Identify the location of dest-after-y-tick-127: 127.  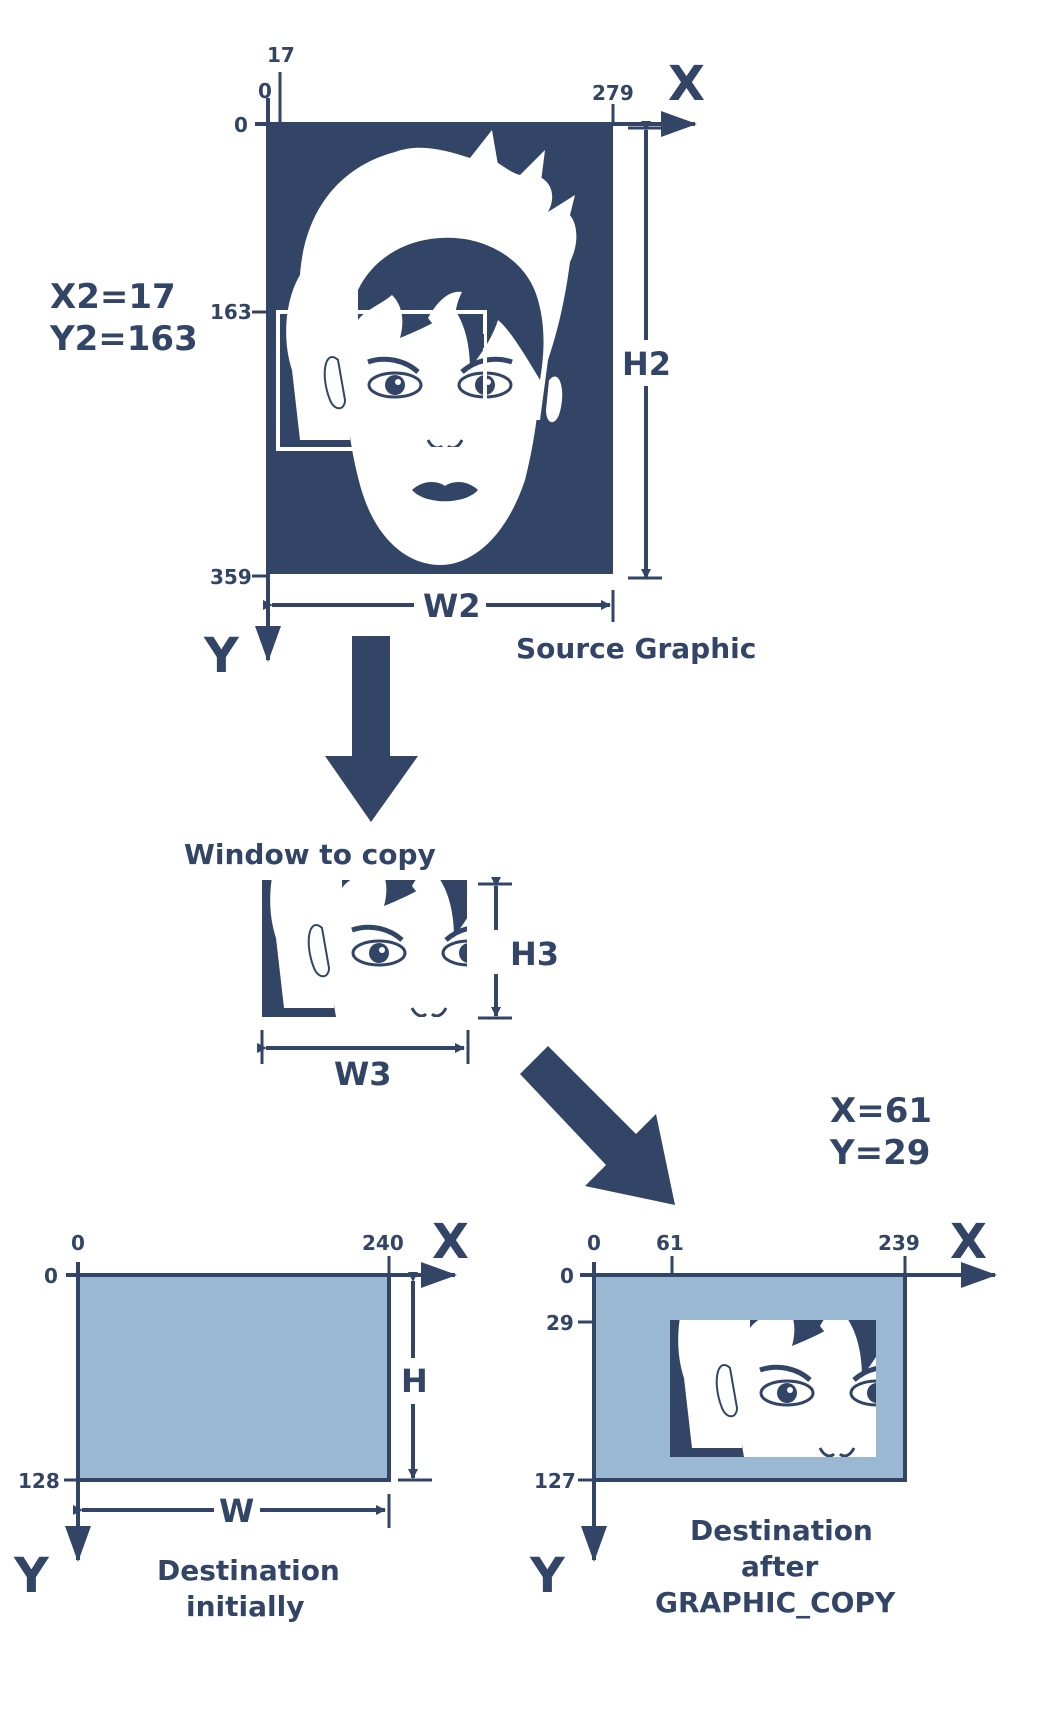
(555, 1481).